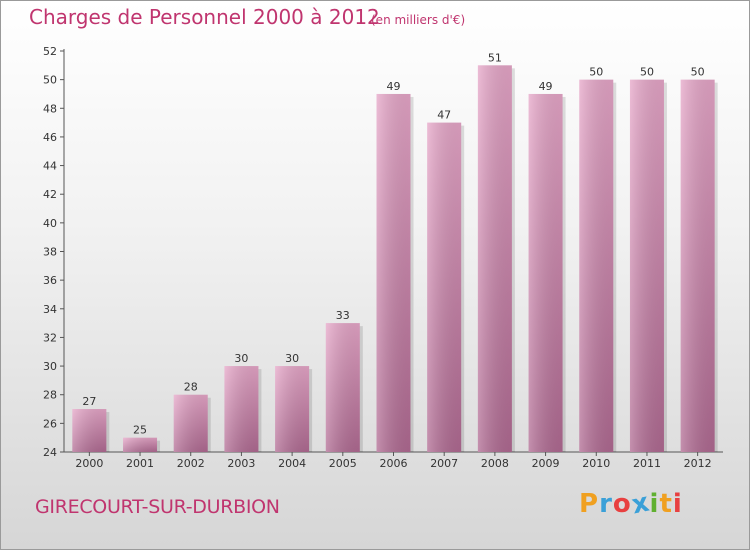 The image size is (750, 550). Describe the element at coordinates (50, 280) in the screenshot. I see `y-tick-label: 36` at that location.